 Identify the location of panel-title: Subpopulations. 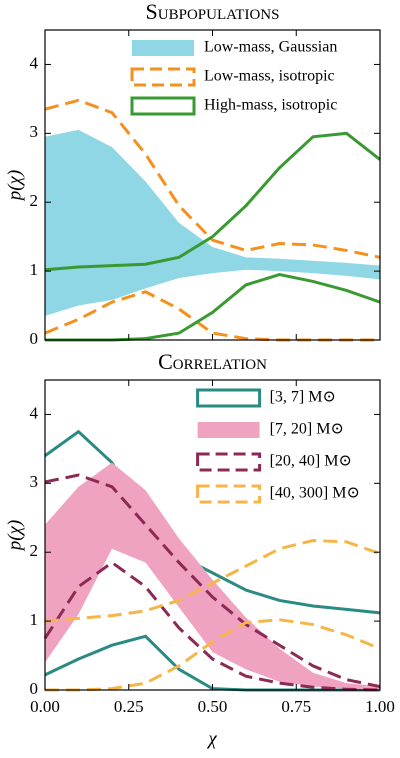
(213, 12).